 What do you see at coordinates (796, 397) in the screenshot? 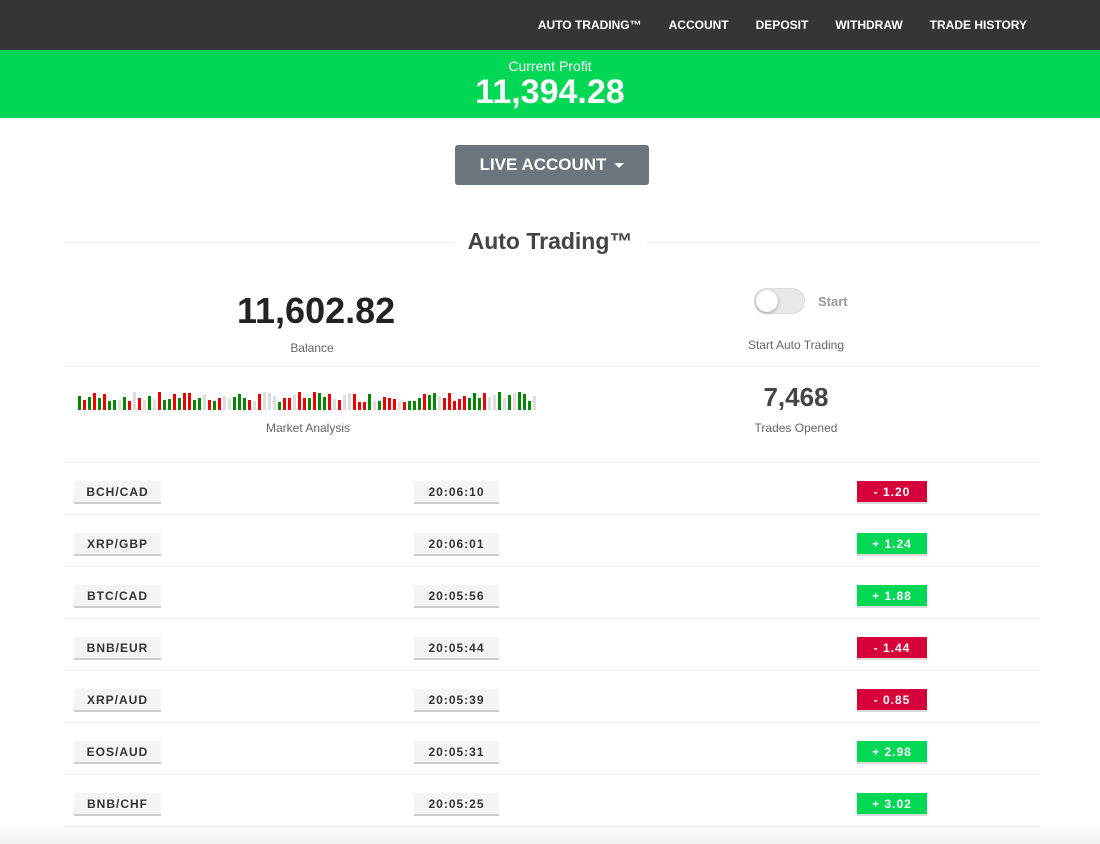
I see `trades-opened-value: 7,468` at bounding box center [796, 397].